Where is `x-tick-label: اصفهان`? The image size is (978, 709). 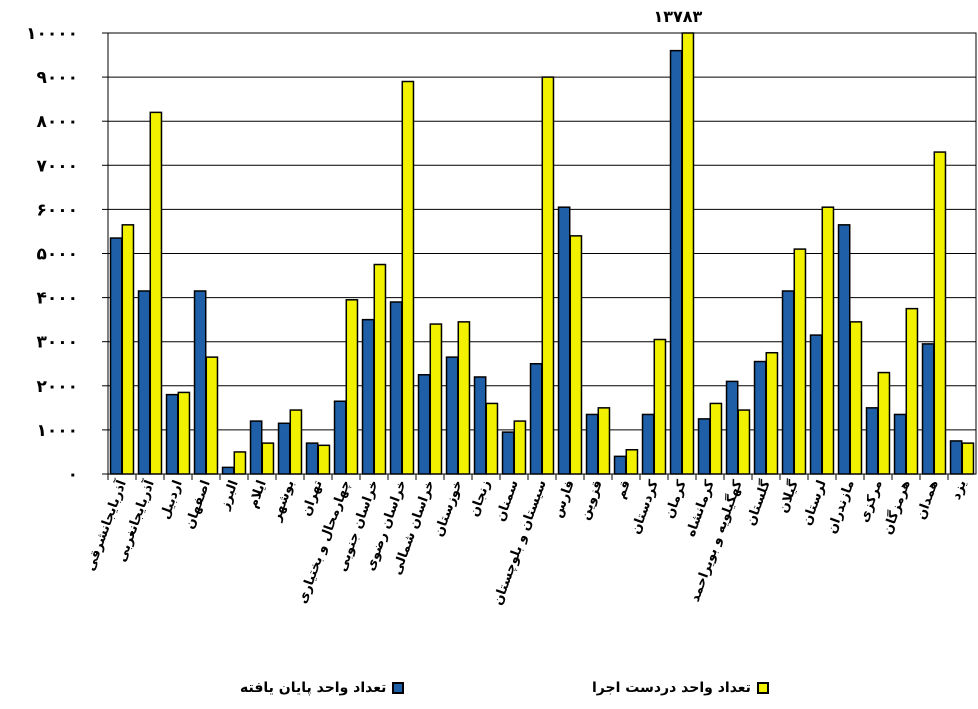
x-tick-label: اصفهان is located at coordinates (198, 504).